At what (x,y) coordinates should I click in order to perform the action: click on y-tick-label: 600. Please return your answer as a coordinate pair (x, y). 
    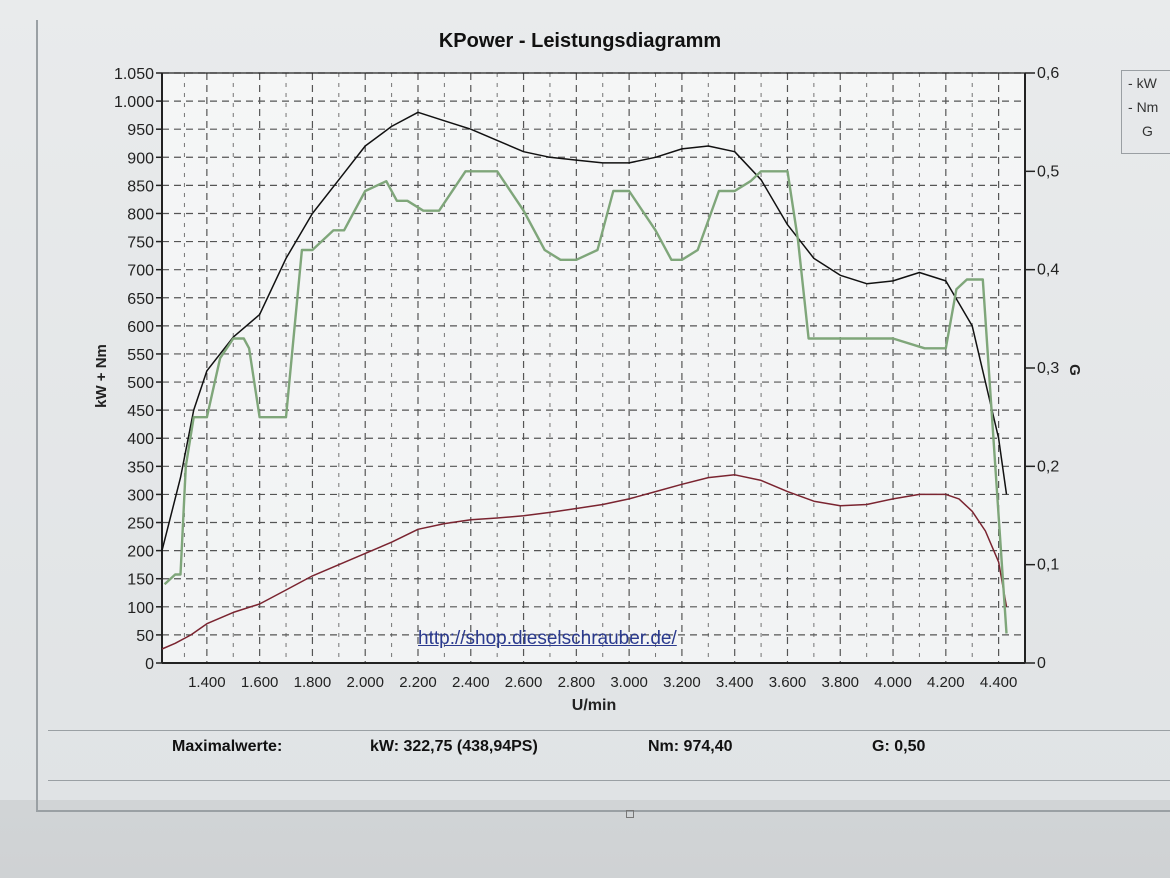
    Looking at the image, I should click on (140, 327).